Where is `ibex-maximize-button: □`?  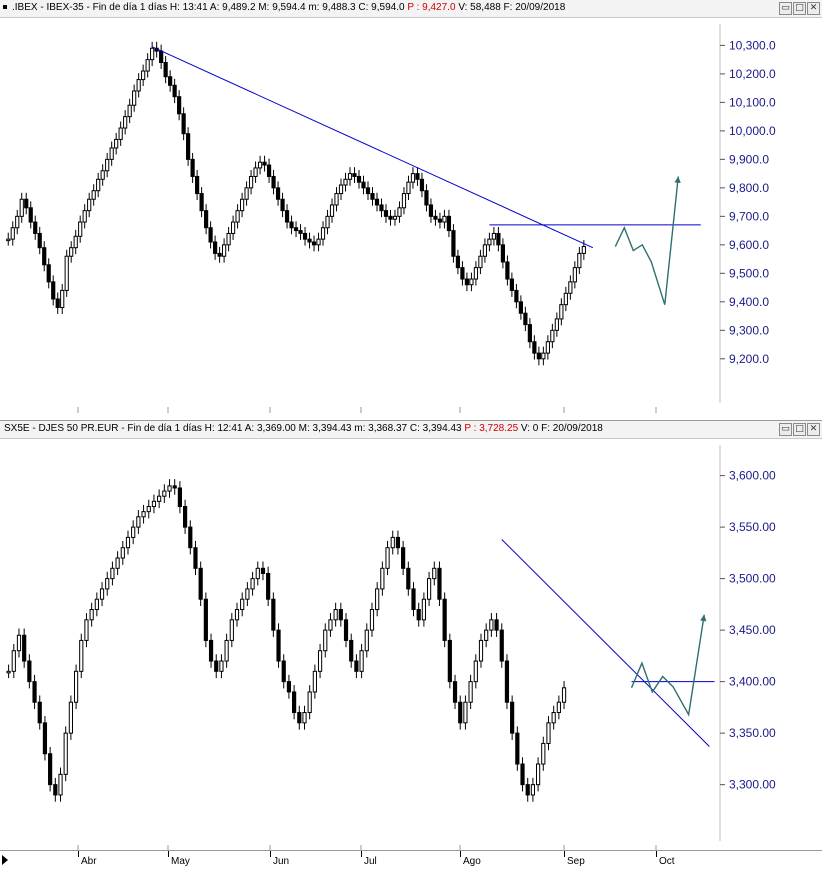
ibex-maximize-button: □ is located at coordinates (799, 8).